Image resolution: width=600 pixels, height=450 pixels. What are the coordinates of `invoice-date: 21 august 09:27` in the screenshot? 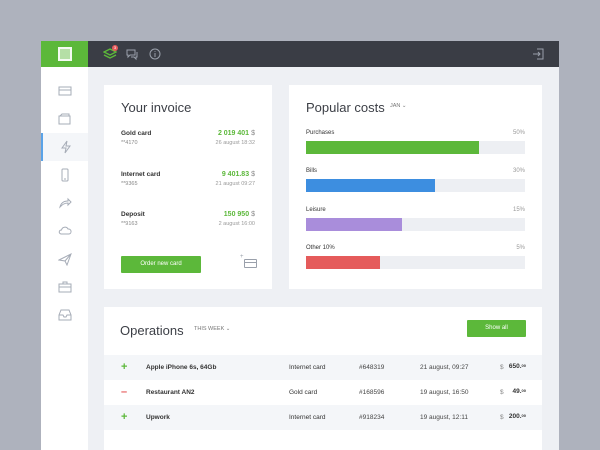 It's located at (235, 184).